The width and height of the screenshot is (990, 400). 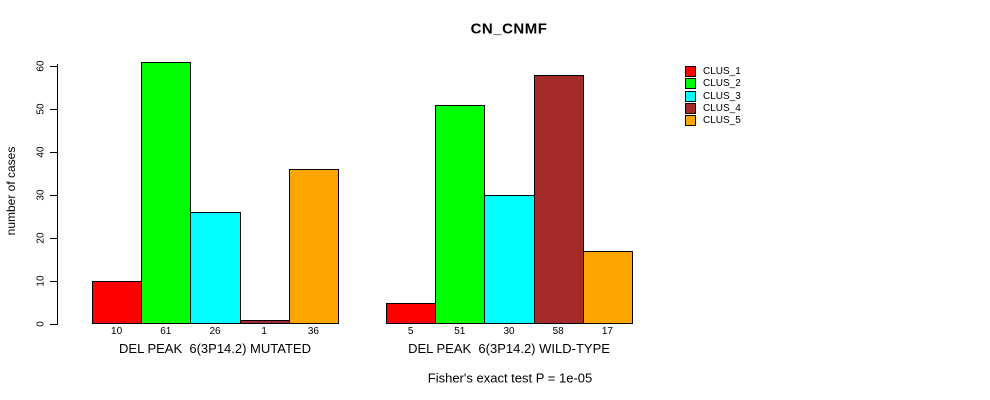 What do you see at coordinates (41, 195) in the screenshot?
I see `y-tick-label: 30` at bounding box center [41, 195].